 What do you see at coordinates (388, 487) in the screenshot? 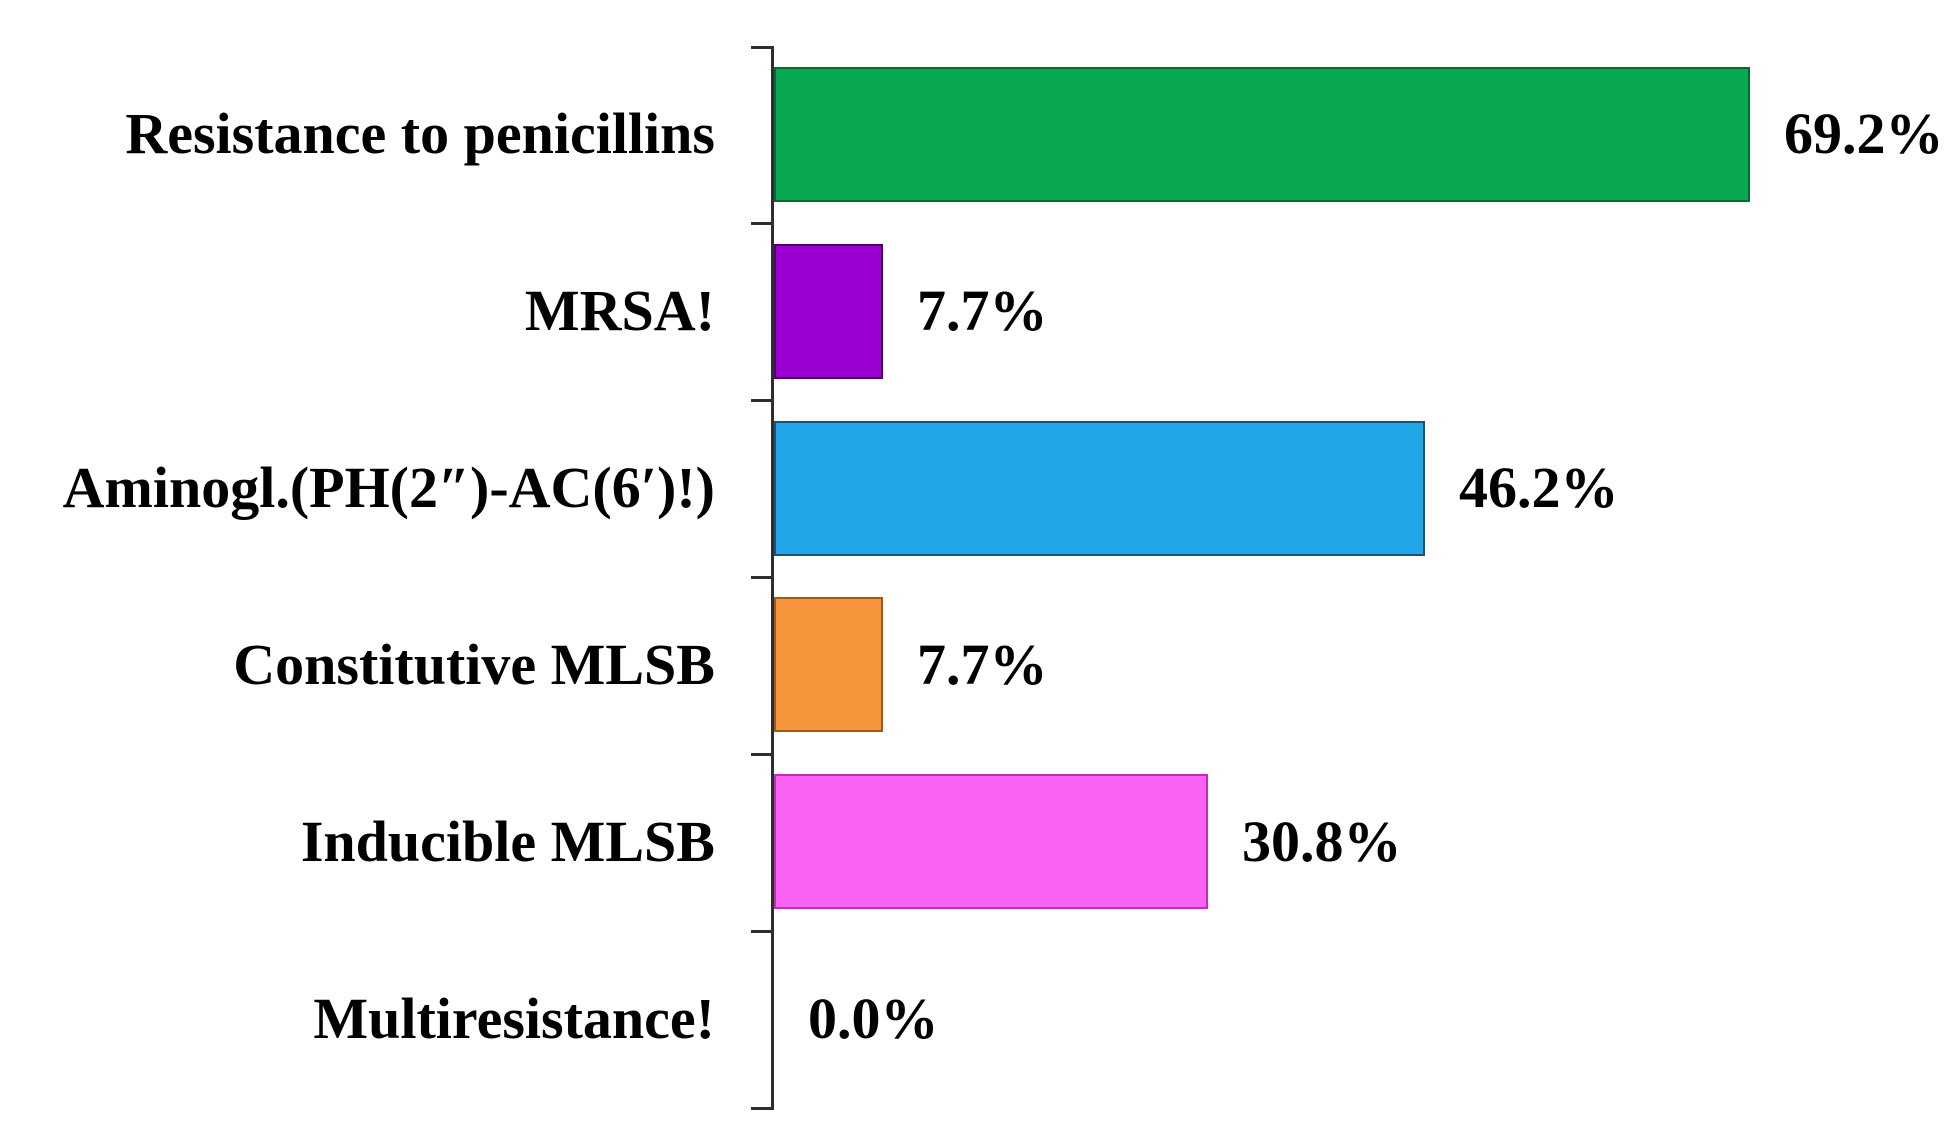
I see `category-label: Aminogl.(PH(2″)-AC(6′)!)` at bounding box center [388, 487].